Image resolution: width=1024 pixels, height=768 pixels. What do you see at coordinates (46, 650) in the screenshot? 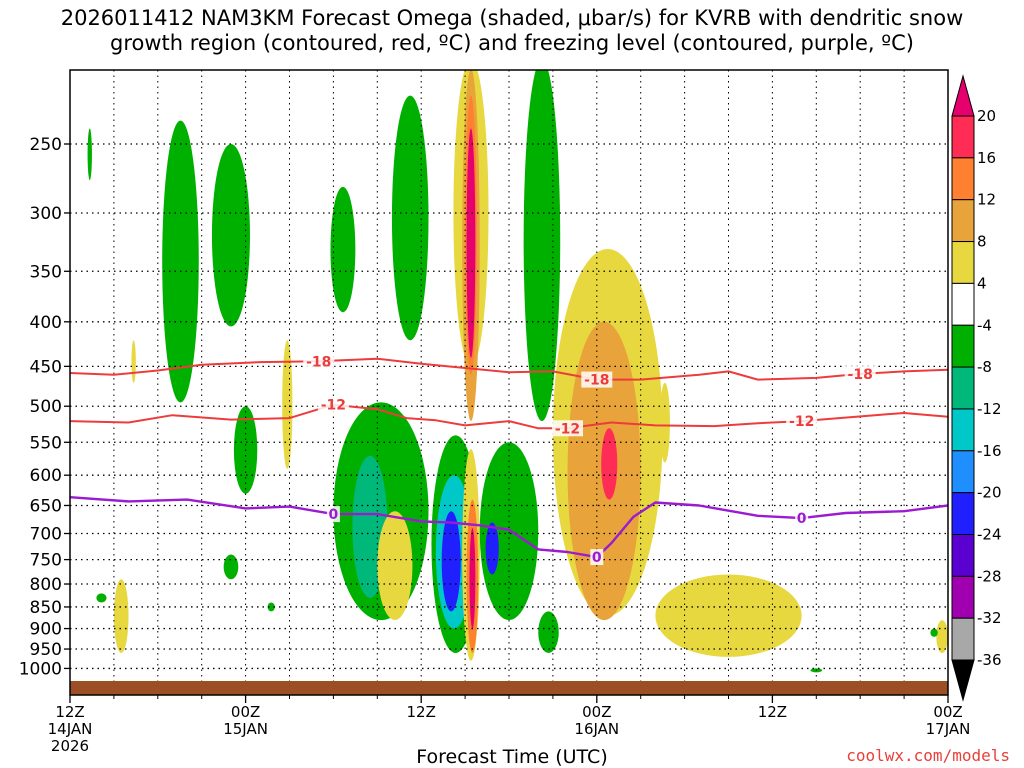
I see `y-tick-label: 950` at bounding box center [46, 650].